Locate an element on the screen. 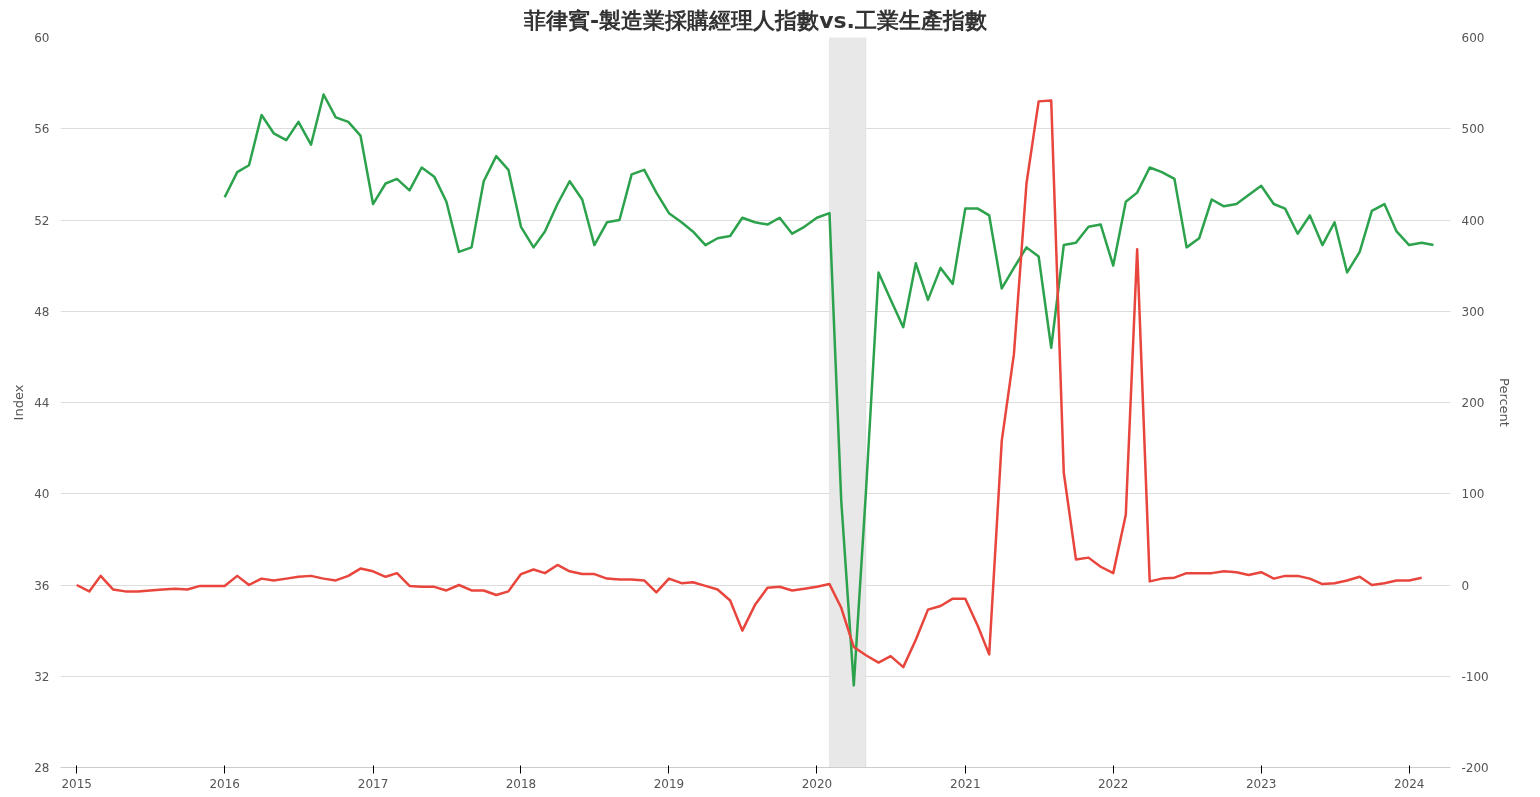 The height and width of the screenshot is (797, 1540). y-tick-label: 56 is located at coordinates (42, 129).